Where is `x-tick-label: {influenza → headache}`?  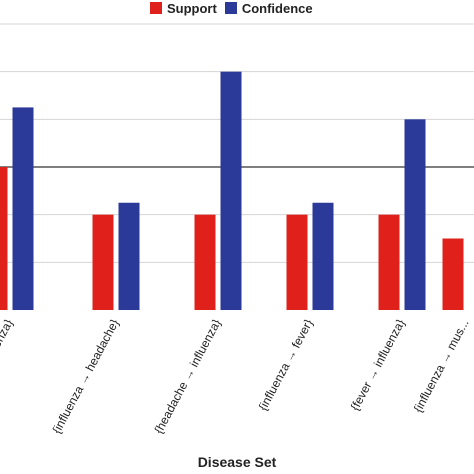
x-tick-label: {influenza → headache} is located at coordinates (85, 376).